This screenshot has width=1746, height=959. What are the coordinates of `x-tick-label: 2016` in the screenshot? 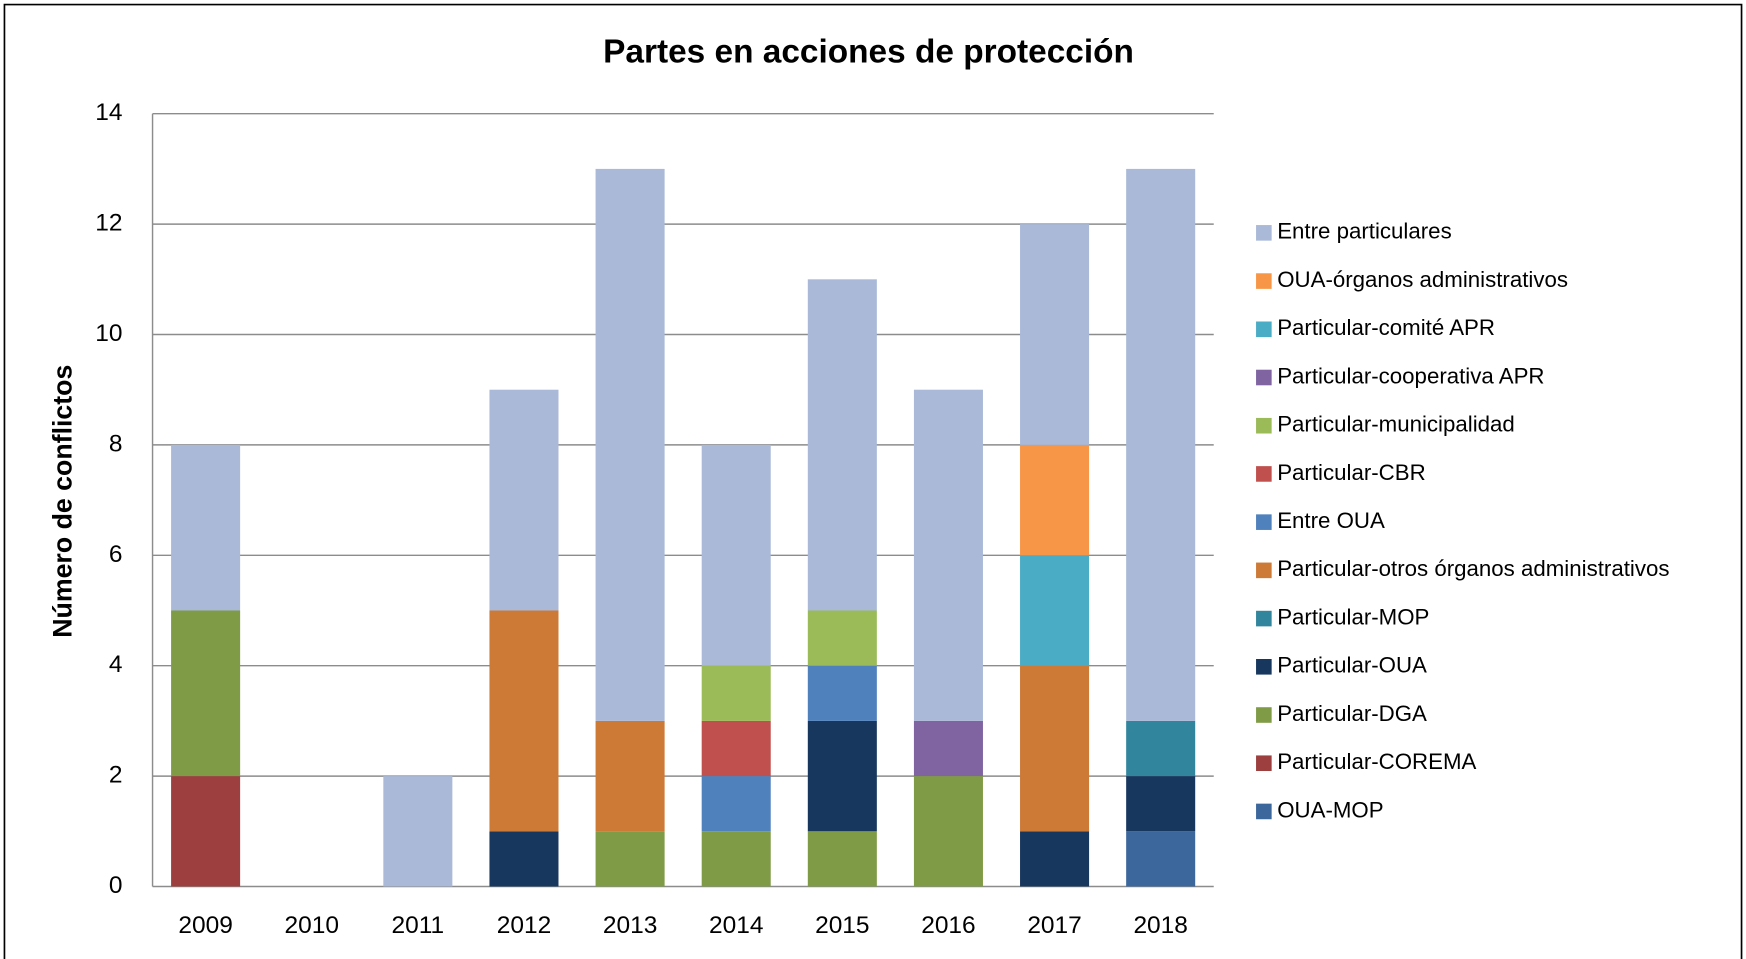 It's located at (948, 925).